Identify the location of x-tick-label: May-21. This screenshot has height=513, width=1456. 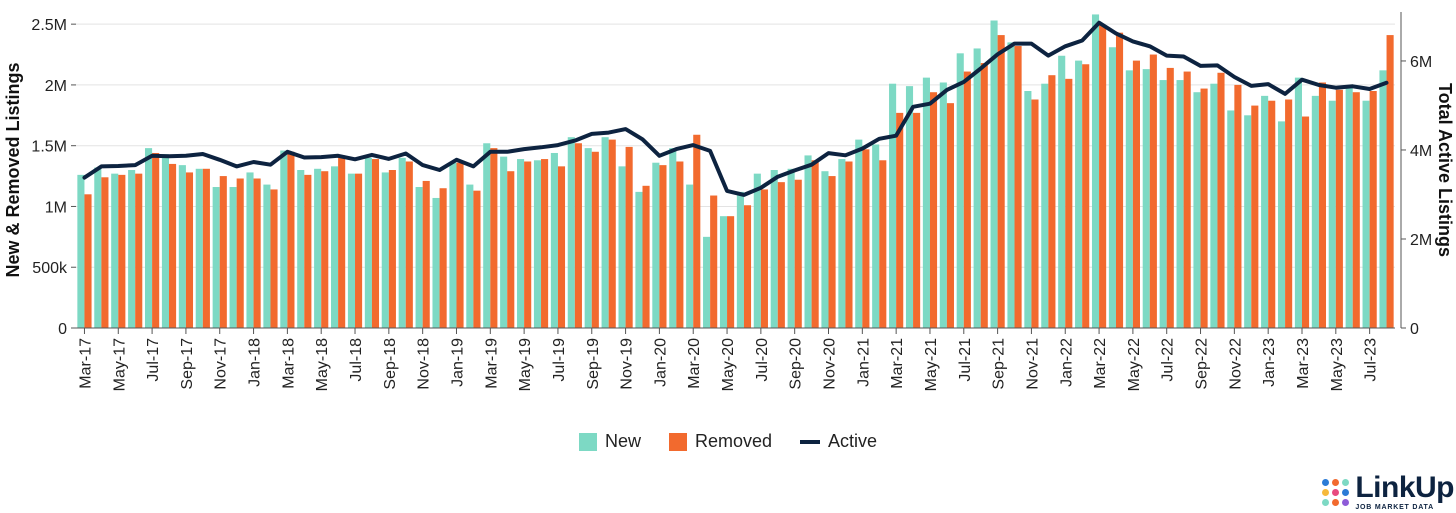
(931, 364).